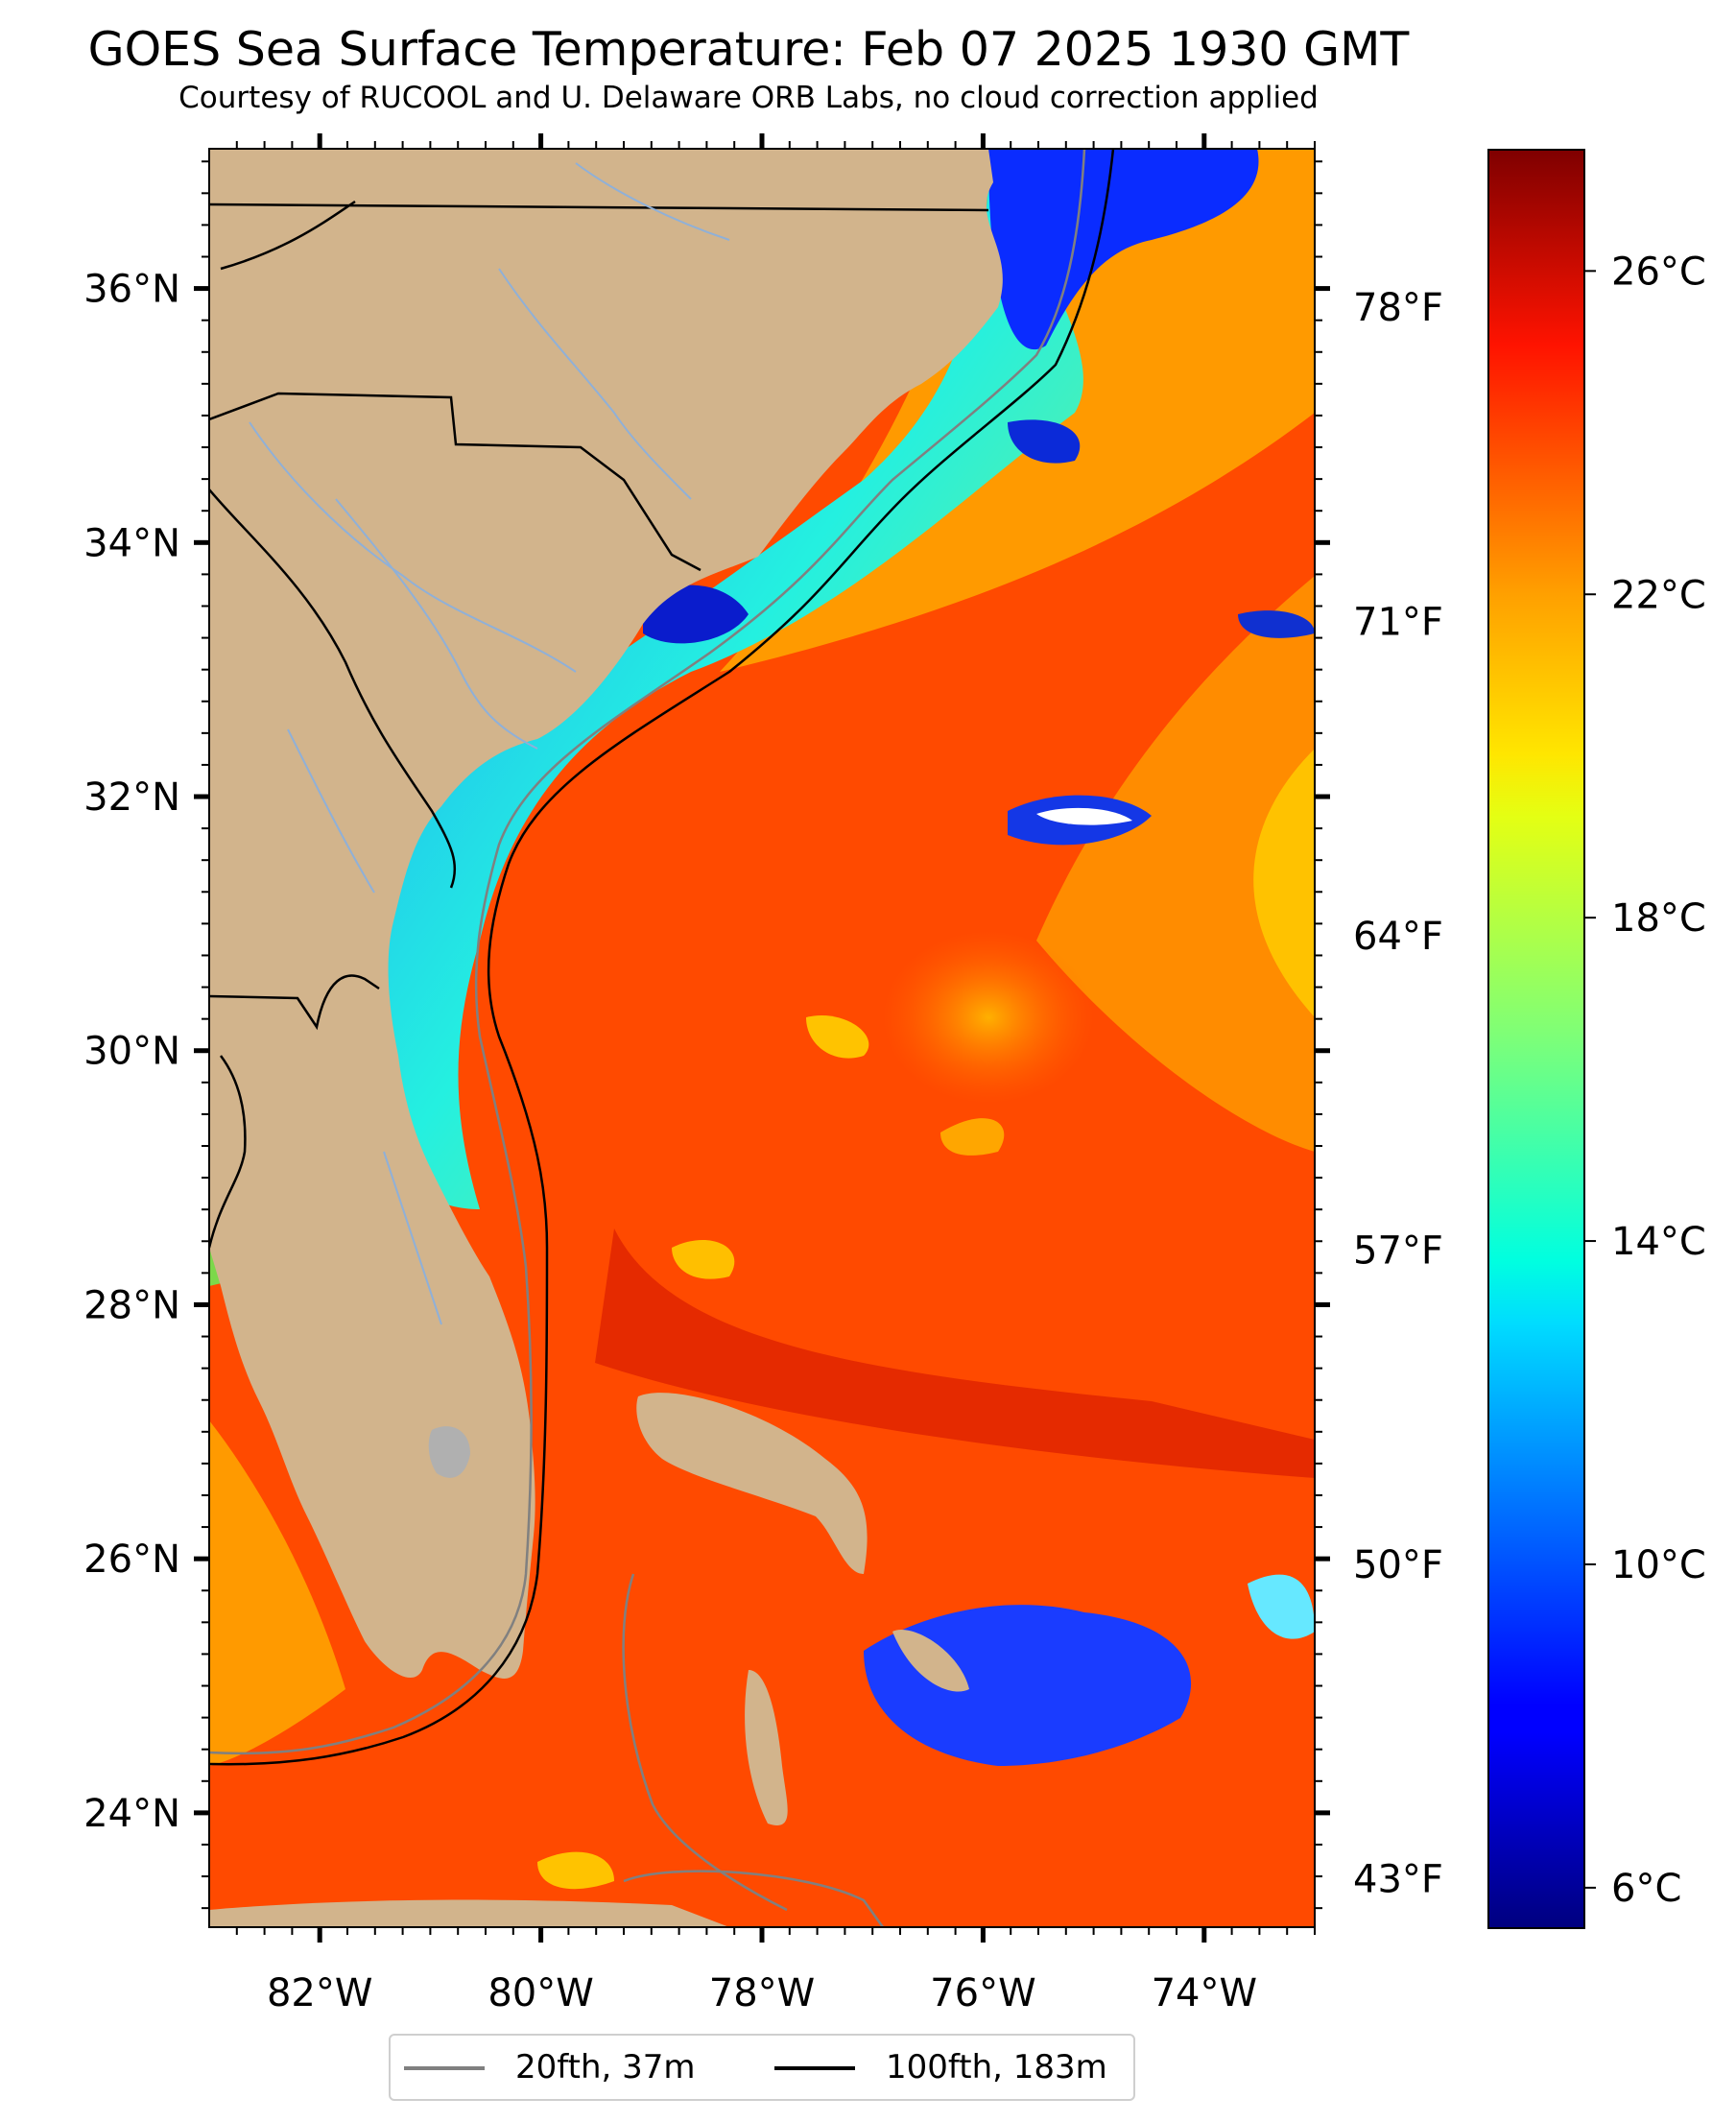  What do you see at coordinates (1028, 1685) in the screenshot?
I see `cold-water-bahamas` at bounding box center [1028, 1685].